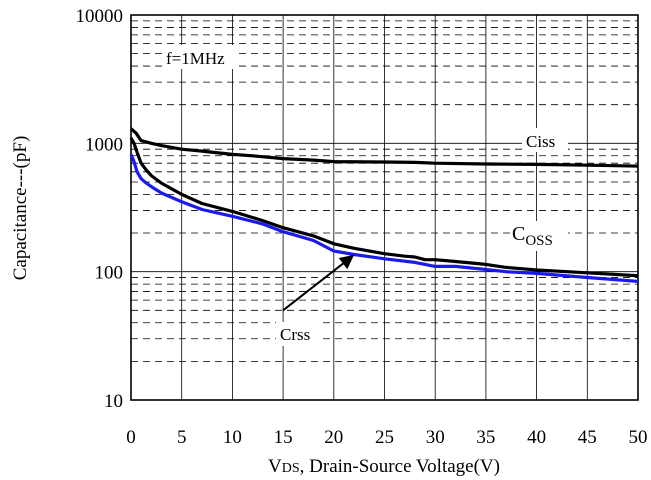 The height and width of the screenshot is (480, 651). I want to click on condition-label: f=1MHz, so click(195, 58).